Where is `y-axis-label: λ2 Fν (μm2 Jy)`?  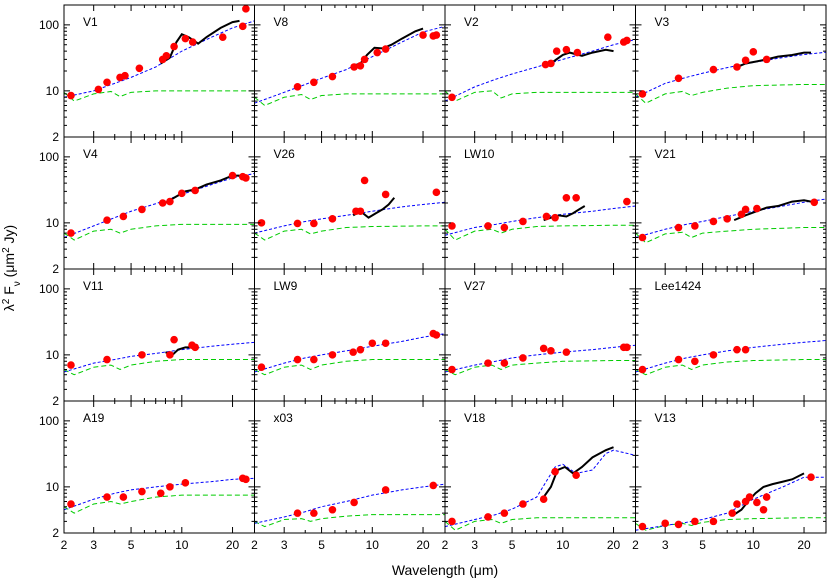
y-axis-label: λ2 Fν (μm2 Jy) is located at coordinates (12, 268).